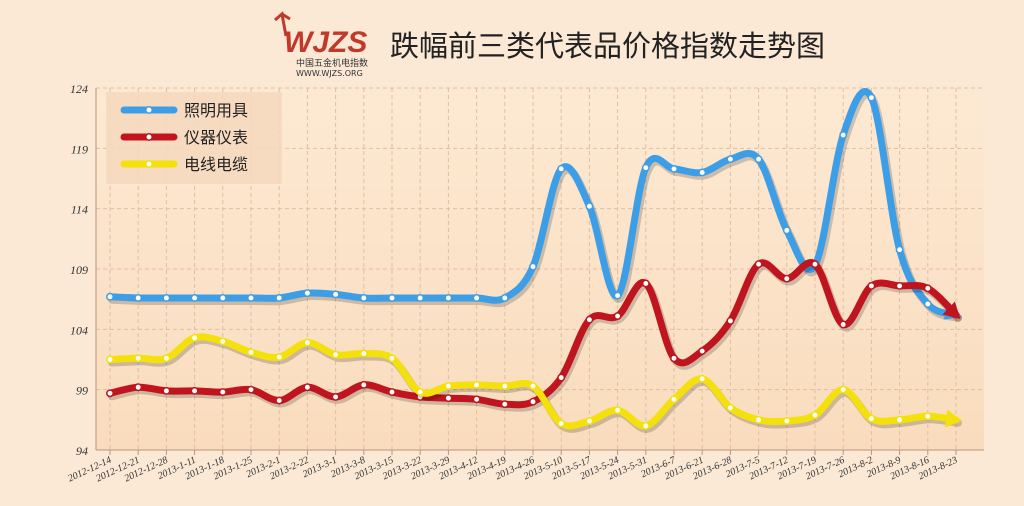  I want to click on logo-url-text: WWW.WJZS.ORG, so click(329, 73).